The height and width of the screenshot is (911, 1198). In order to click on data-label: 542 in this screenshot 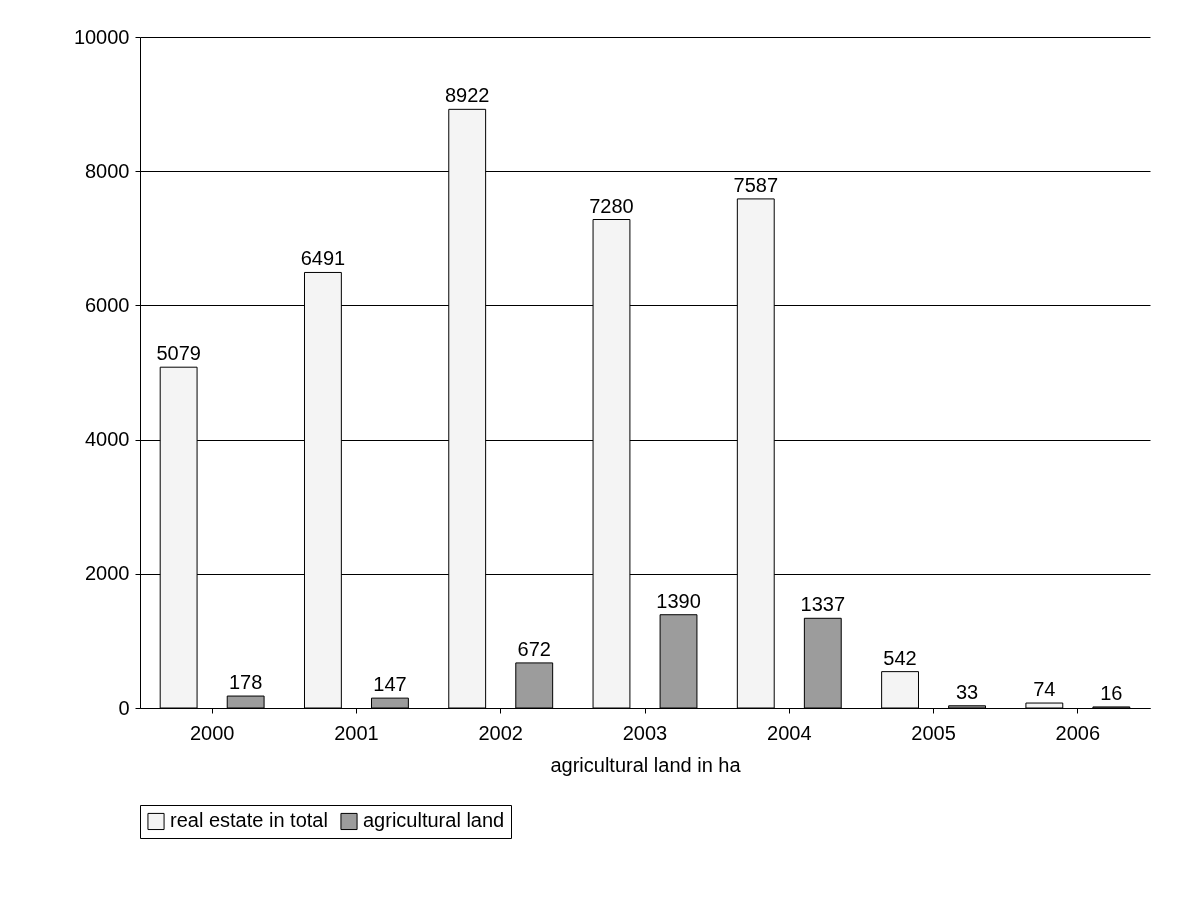, I will do `click(900, 657)`.